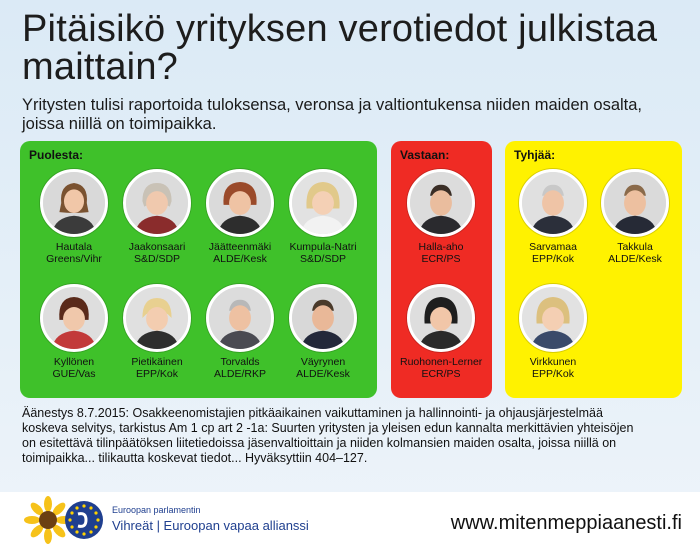 Image resolution: width=700 pixels, height=552 pixels. What do you see at coordinates (74, 247) in the screenshot?
I see `member-name: Hautala` at bounding box center [74, 247].